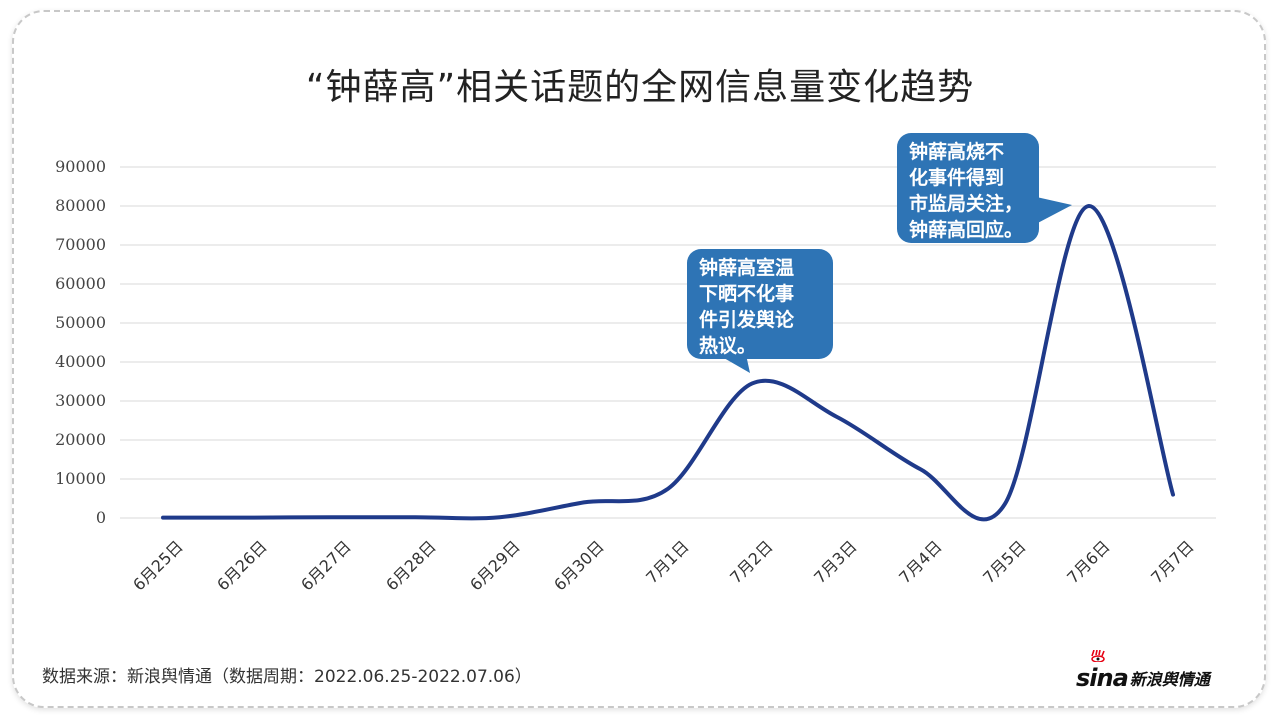 The image size is (1280, 720). Describe the element at coordinates (80, 166) in the screenshot. I see `y-tick-label: 90000` at that location.